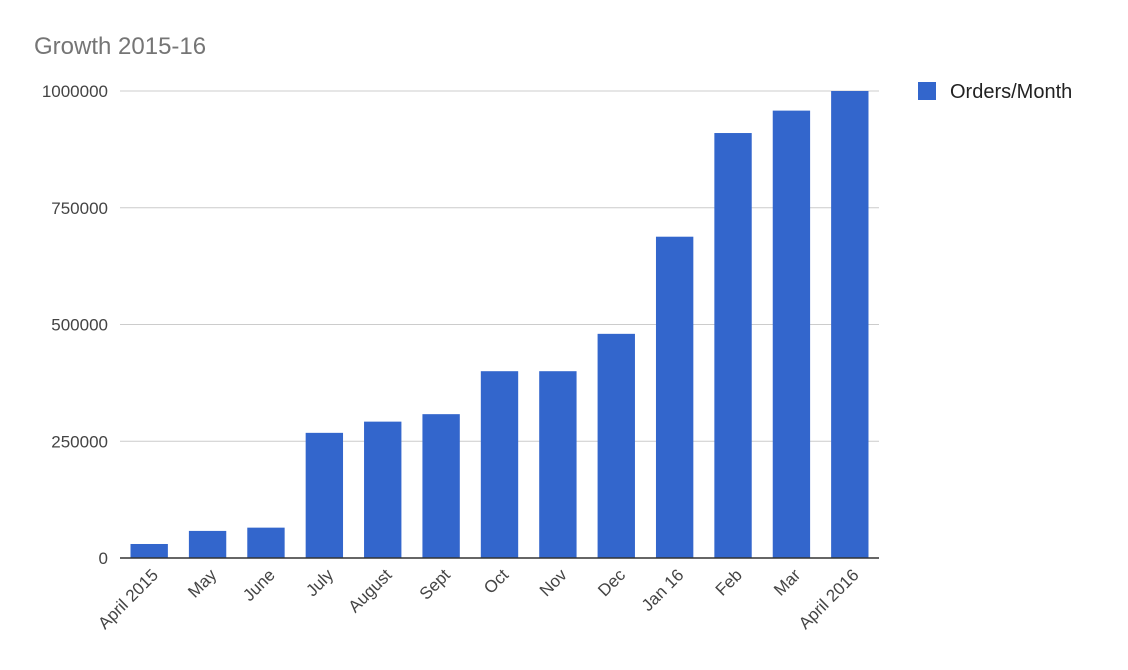 Image resolution: width=1128 pixels, height=670 pixels. I want to click on x-tick-label: August, so click(370, 590).